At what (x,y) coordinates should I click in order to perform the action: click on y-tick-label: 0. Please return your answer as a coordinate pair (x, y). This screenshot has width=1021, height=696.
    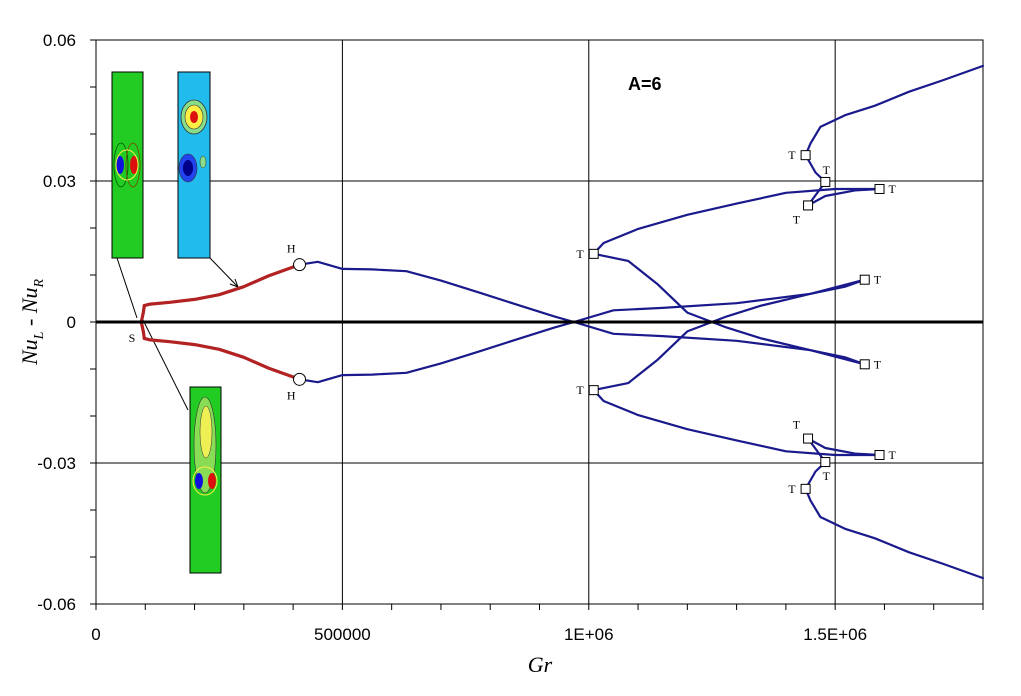
    Looking at the image, I should click on (71, 322).